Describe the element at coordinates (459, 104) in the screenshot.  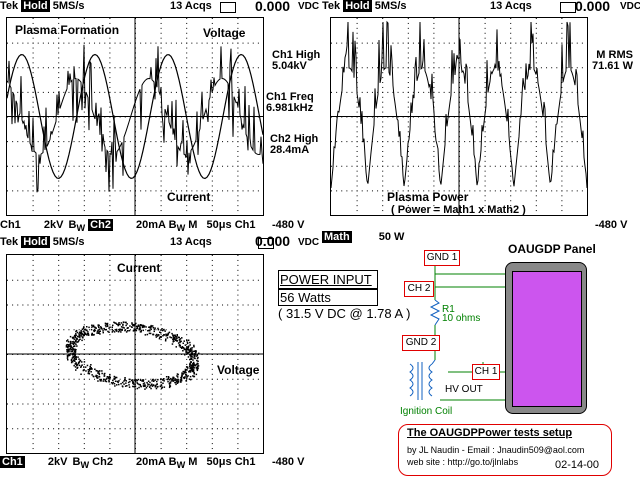
I see `power-trace` at that location.